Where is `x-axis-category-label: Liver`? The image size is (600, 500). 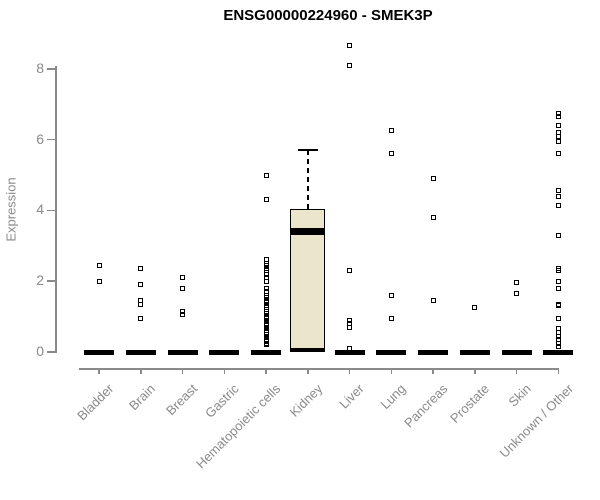
x-axis-category-label: Liver is located at coordinates (352, 396).